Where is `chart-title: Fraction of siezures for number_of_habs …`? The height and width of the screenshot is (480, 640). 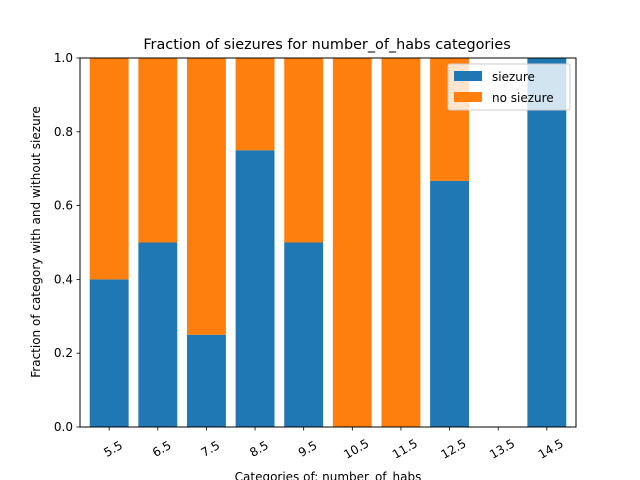 chart-title: Fraction of siezures for number_of_habs … is located at coordinates (326, 45).